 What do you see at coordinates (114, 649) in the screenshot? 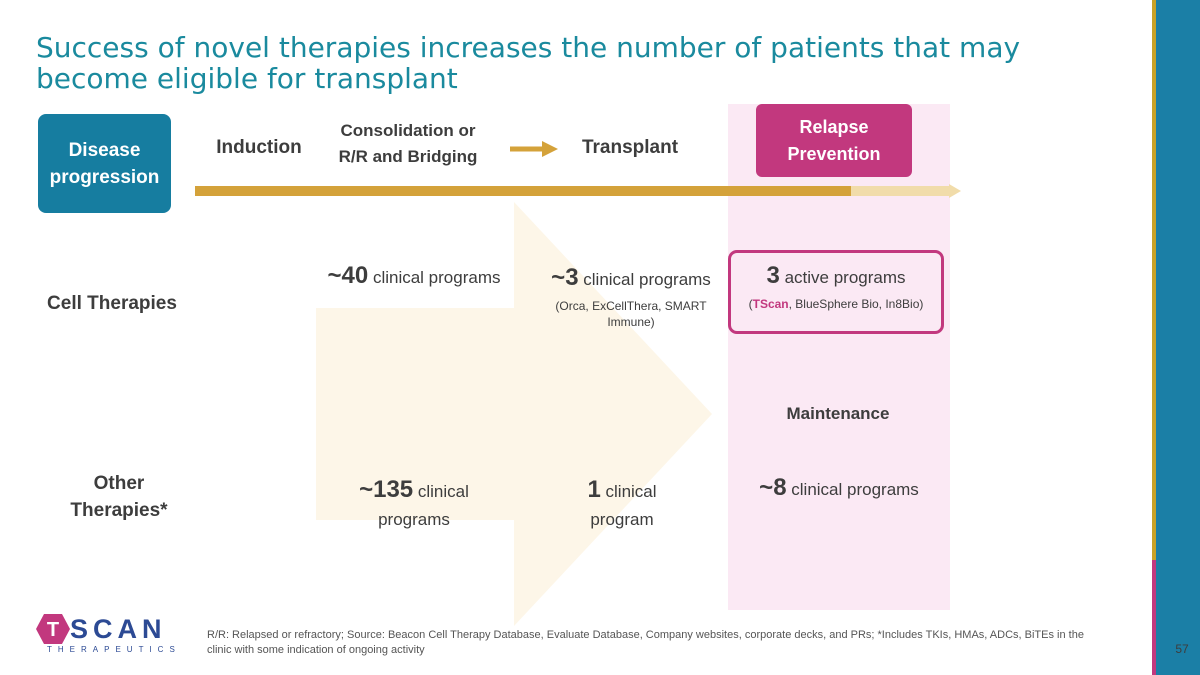
I see `logo-subtitle: THERAPEUTICS` at bounding box center [114, 649].